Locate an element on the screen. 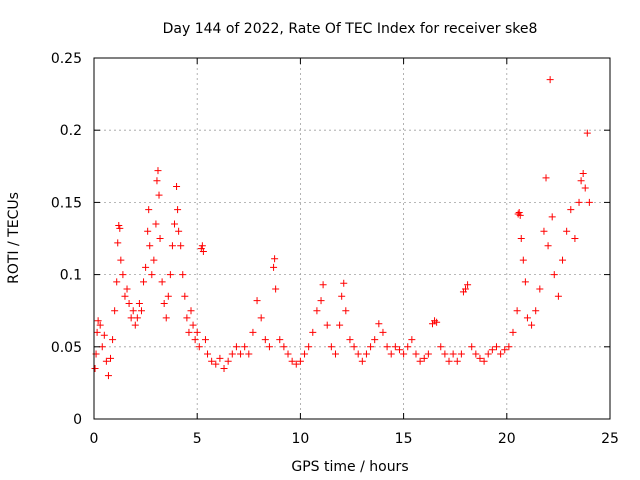 Image resolution: width=640 pixels, height=480 pixels. y-tick-label: 0.15 is located at coordinates (66, 203).